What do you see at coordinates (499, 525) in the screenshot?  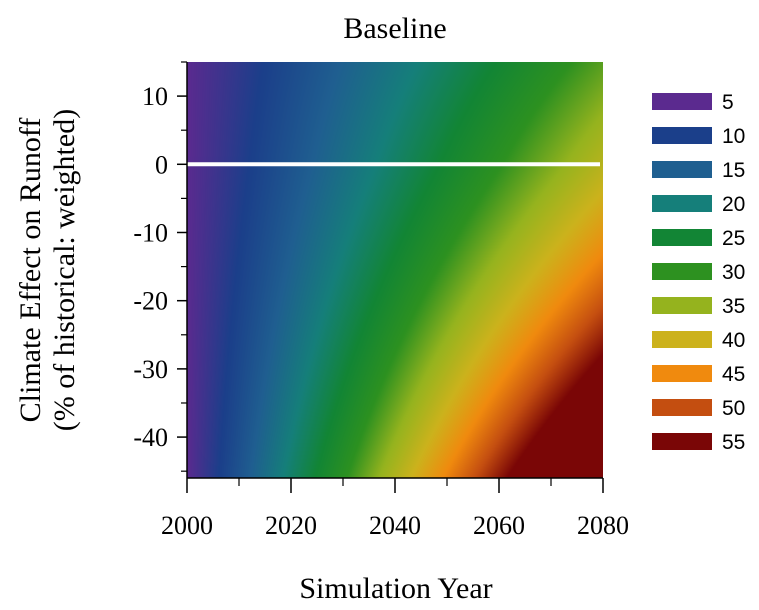 I see `x-tick-label: 2060` at bounding box center [499, 525].